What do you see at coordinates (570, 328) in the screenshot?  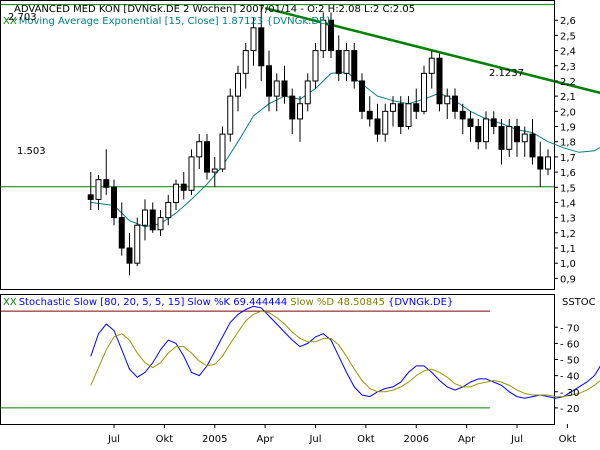 I see `stoch-y-tick-label: - 70` at bounding box center [570, 328].